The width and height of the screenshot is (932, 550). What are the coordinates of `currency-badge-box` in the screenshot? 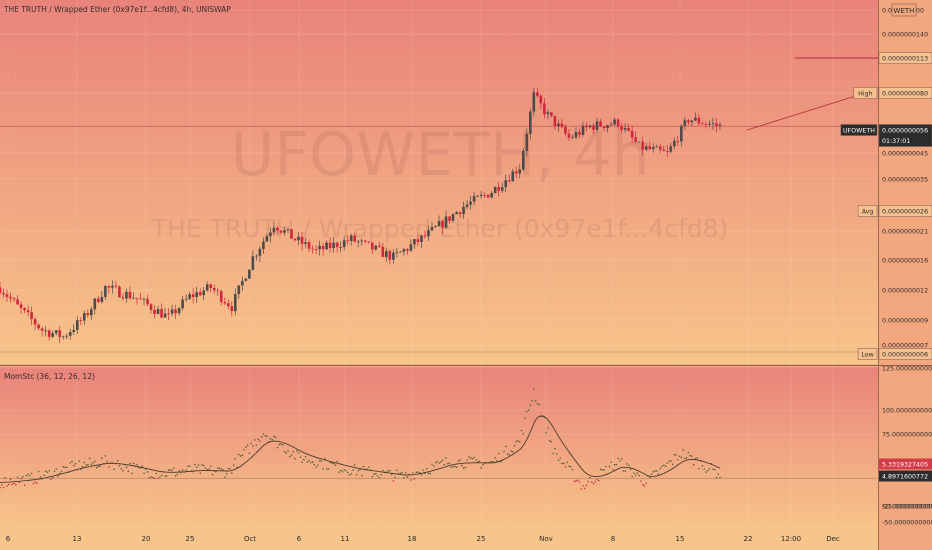 It's located at (904, 10).